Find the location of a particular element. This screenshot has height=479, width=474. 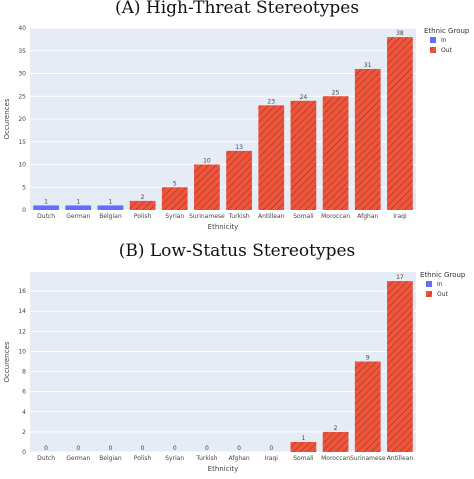

data-label-german: 0 is located at coordinates (78, 448).